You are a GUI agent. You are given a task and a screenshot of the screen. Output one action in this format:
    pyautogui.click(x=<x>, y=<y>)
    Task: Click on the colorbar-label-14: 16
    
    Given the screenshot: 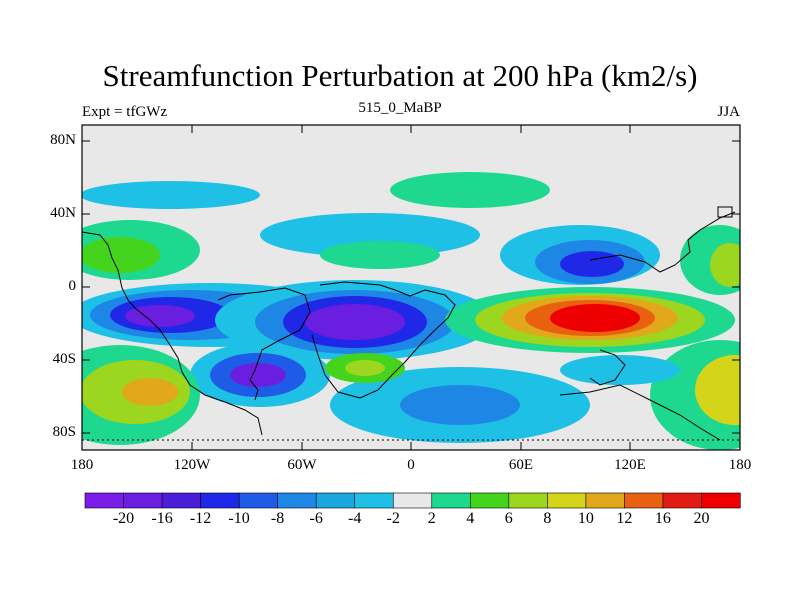 What is the action you would take?
    pyautogui.click(x=662, y=518)
    